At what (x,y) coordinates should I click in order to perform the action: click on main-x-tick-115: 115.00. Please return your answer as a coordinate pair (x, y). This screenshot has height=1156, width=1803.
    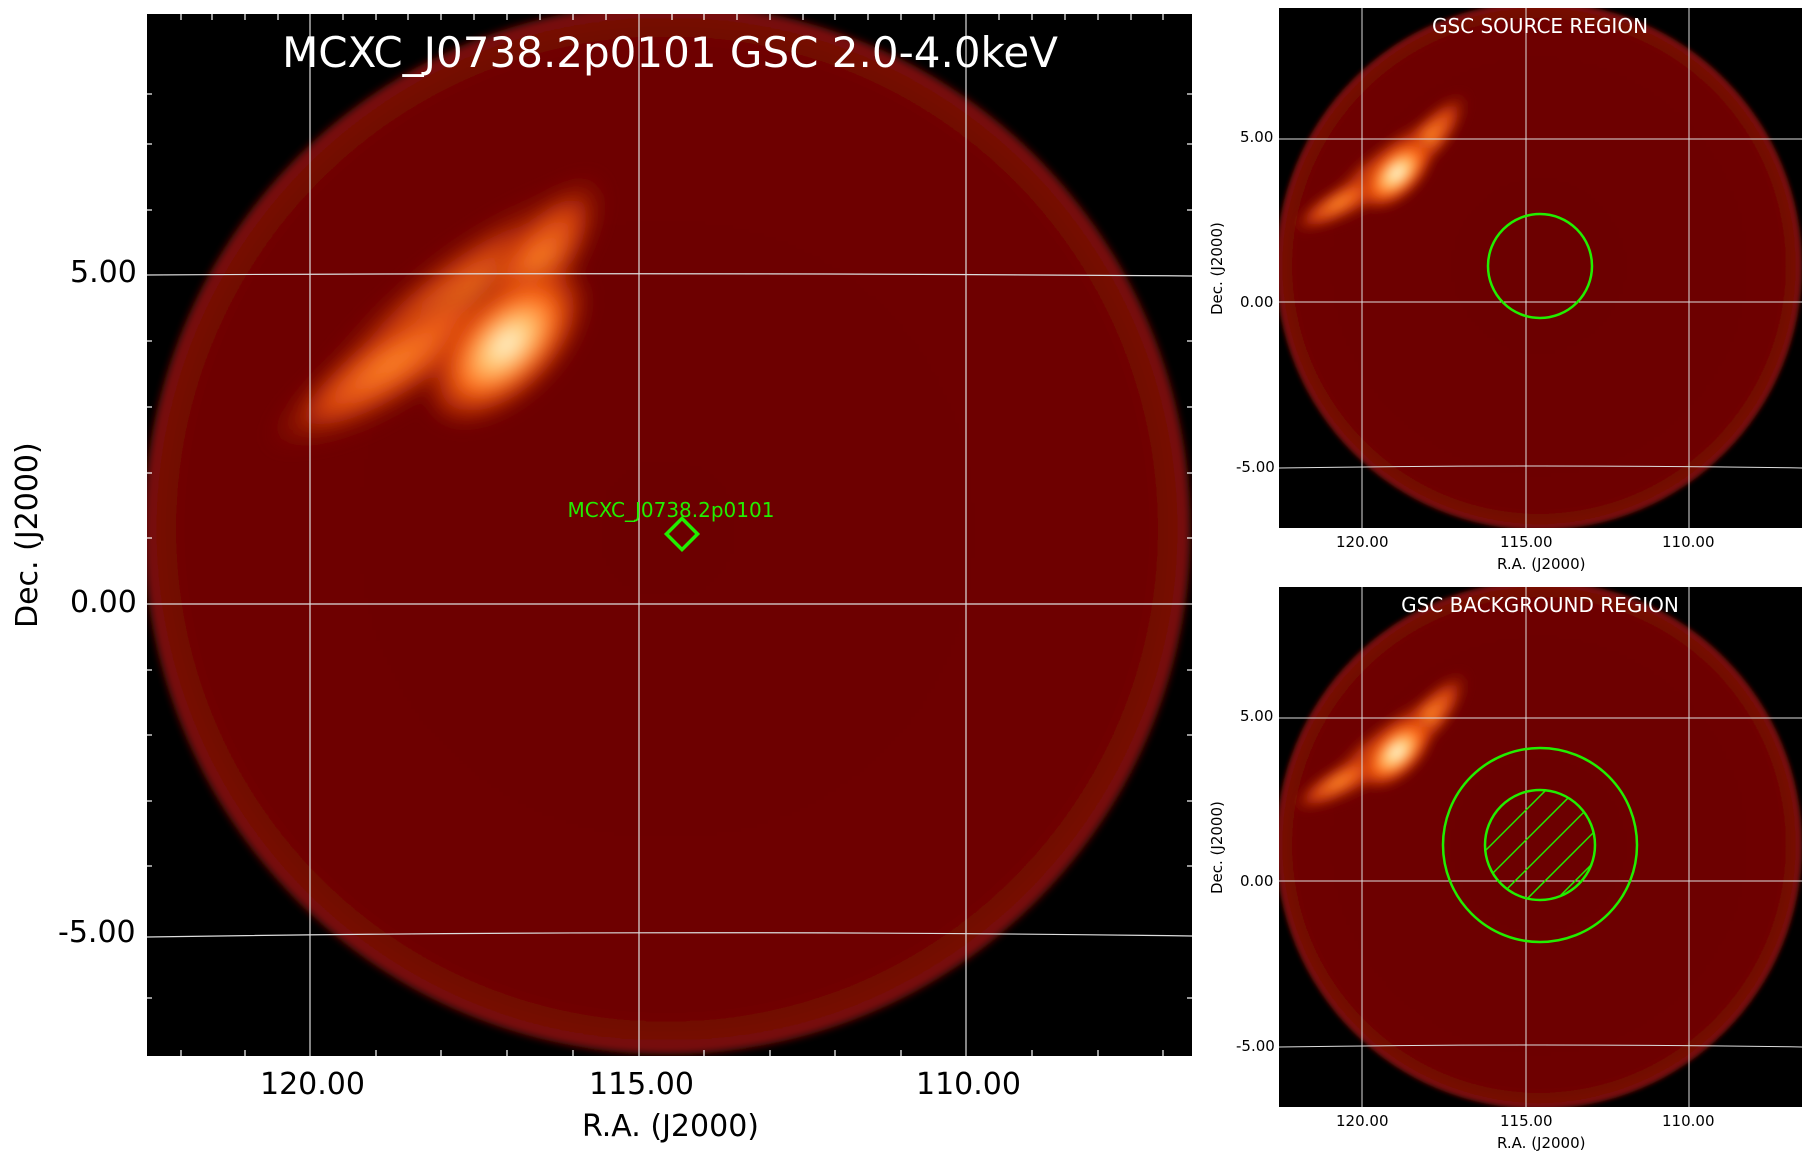
    Looking at the image, I should click on (641, 1084).